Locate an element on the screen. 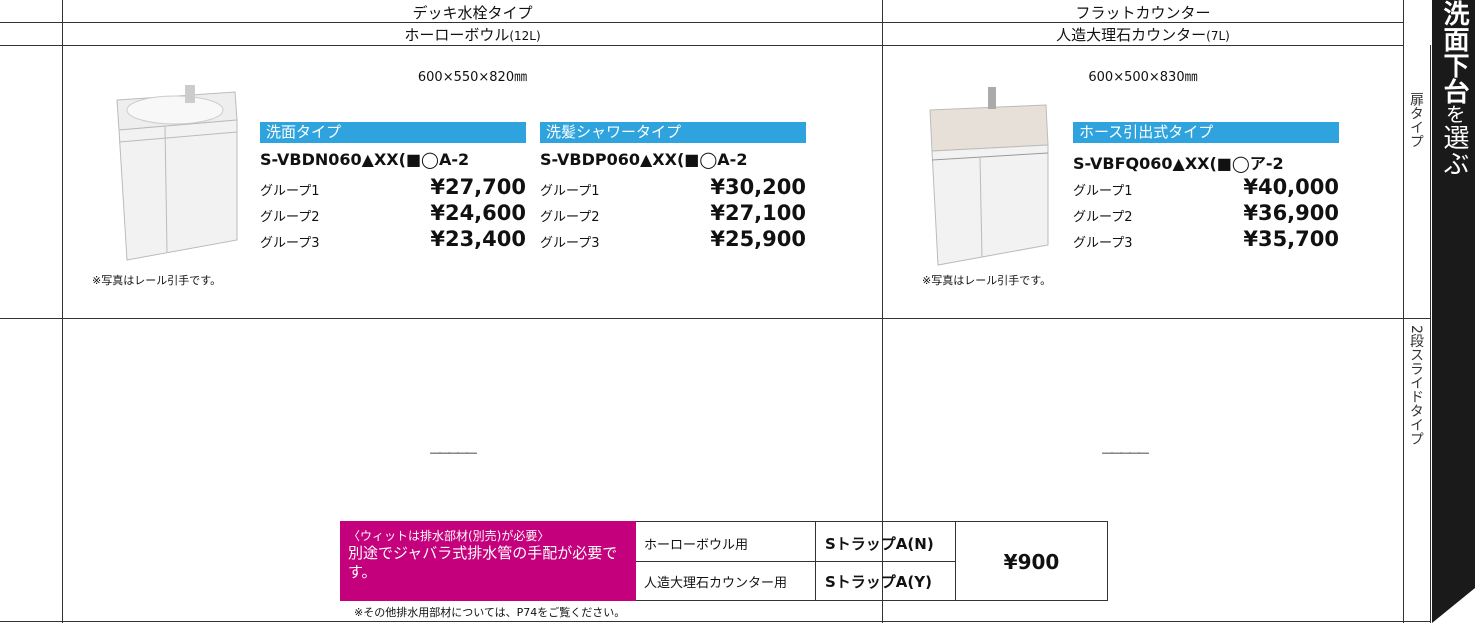  price: ¥40,000 is located at coordinates (1291, 187).